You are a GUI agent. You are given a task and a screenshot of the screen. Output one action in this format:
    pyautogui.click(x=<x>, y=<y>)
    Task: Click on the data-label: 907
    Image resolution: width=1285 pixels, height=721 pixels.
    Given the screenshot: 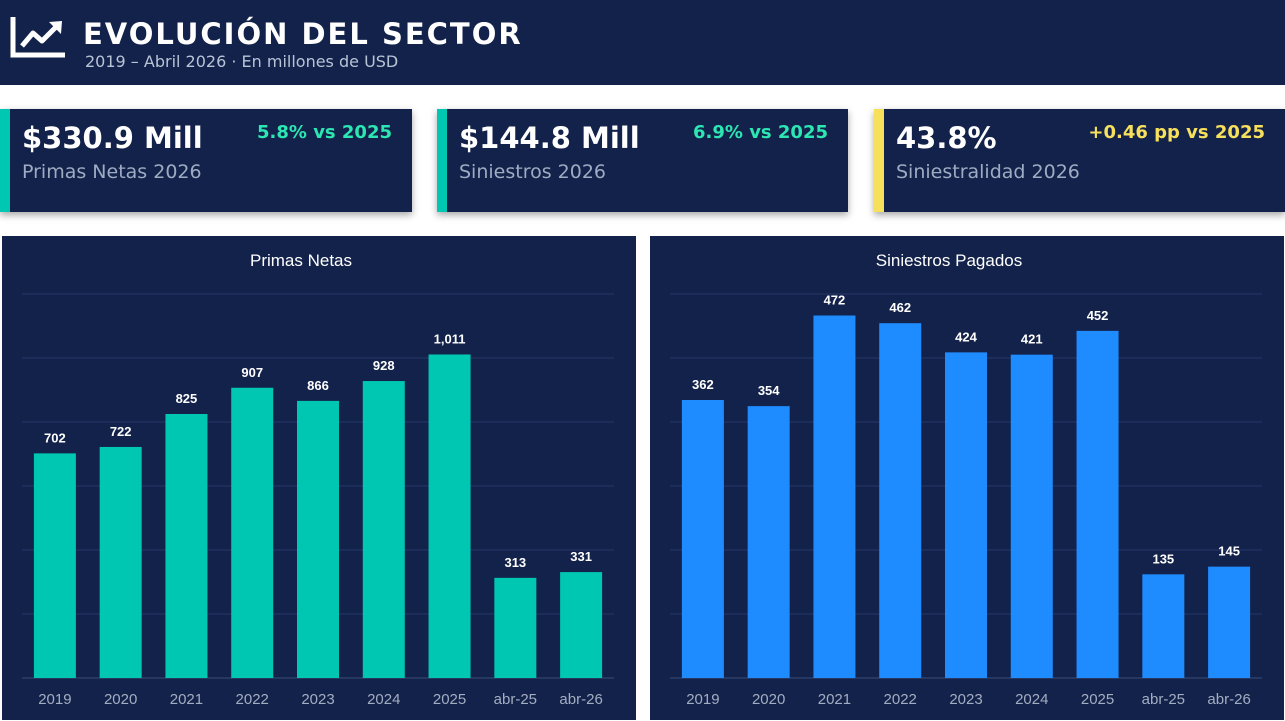 What is the action you would take?
    pyautogui.click(x=252, y=372)
    